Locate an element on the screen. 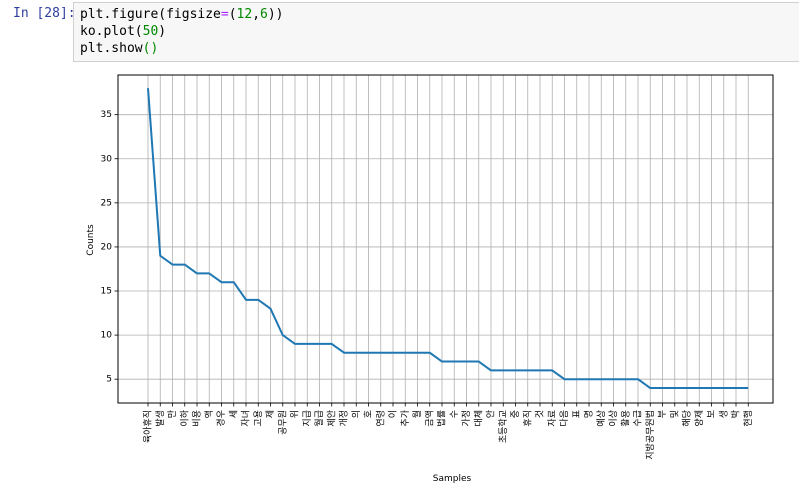 This screenshot has height=500, width=799. x-tick-label: 명 is located at coordinates (589, 414).